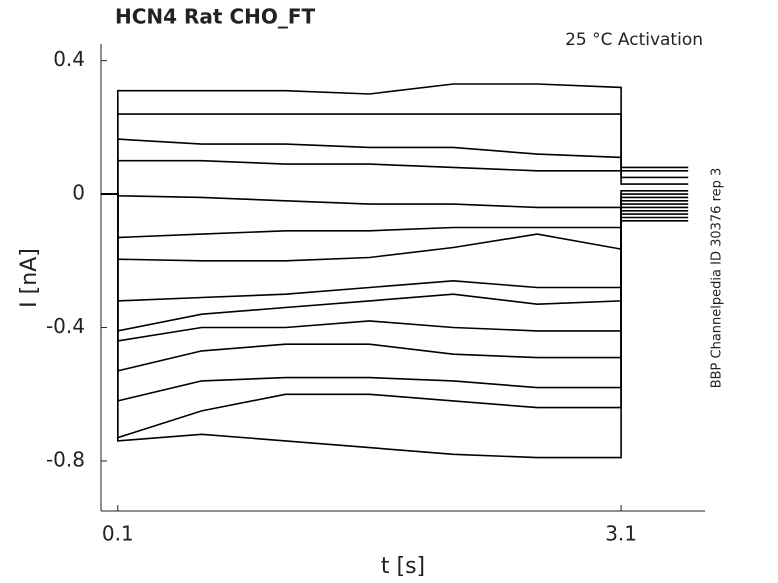 The width and height of the screenshot is (778, 583). What do you see at coordinates (215, 17) in the screenshot?
I see `chart-title: HCN4 Rat CHO_FT` at bounding box center [215, 17].